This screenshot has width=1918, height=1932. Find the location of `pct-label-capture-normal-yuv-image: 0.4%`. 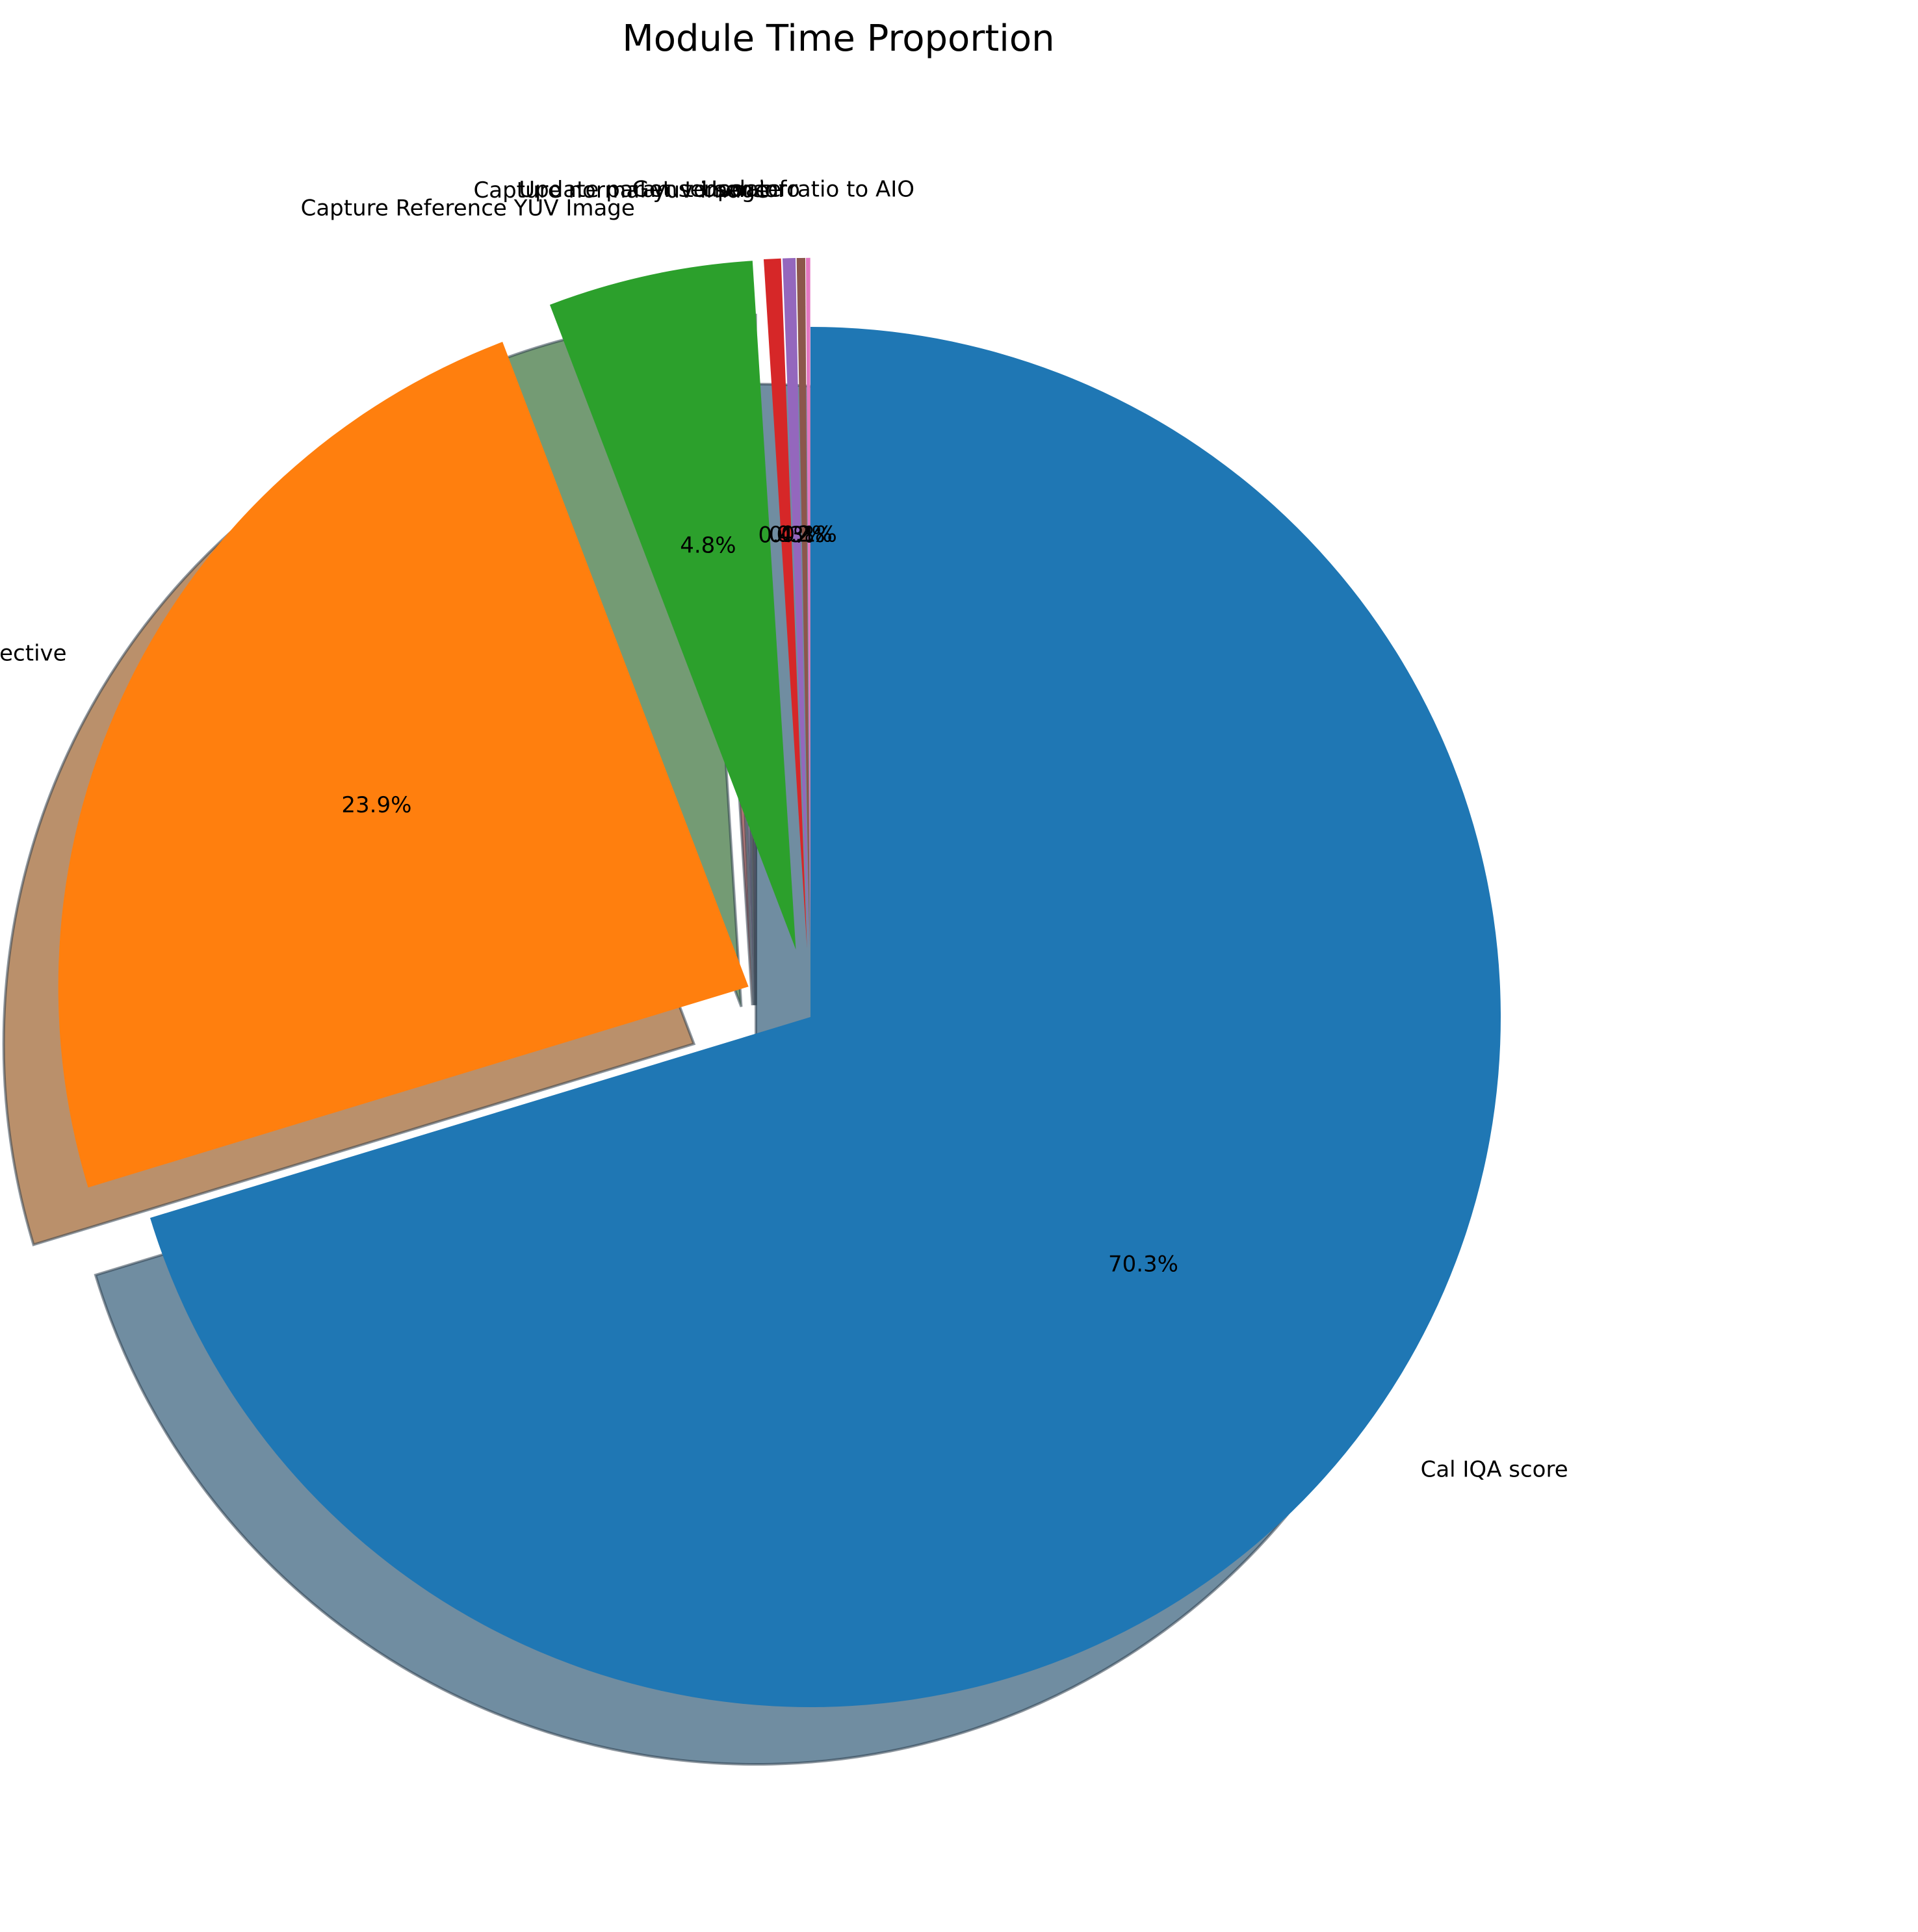

pct-label-capture-normal-yuv-image: 0.4% is located at coordinates (786, 535).